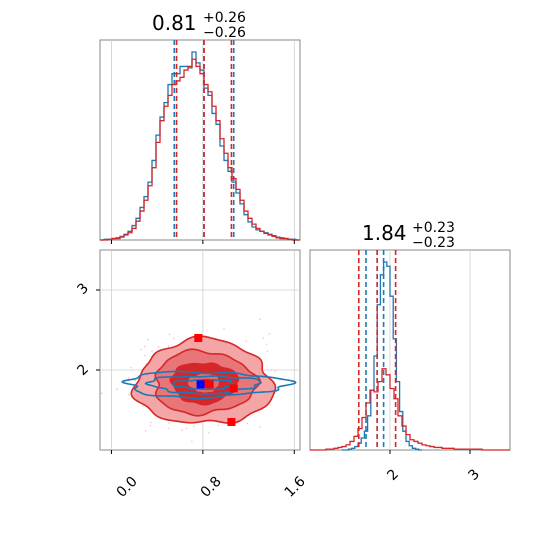 Image resolution: width=550 pixels, height=555 pixels. What do you see at coordinates (198, 351) in the screenshot?
I see `contour-panel` at bounding box center [198, 351].